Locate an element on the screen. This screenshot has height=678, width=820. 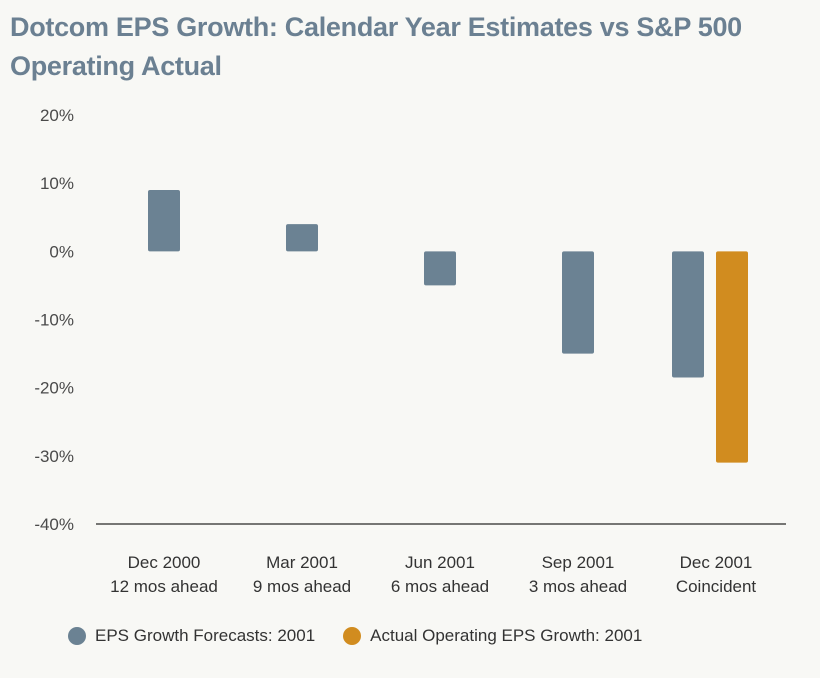
y-tick-label: 0% is located at coordinates (61, 251).